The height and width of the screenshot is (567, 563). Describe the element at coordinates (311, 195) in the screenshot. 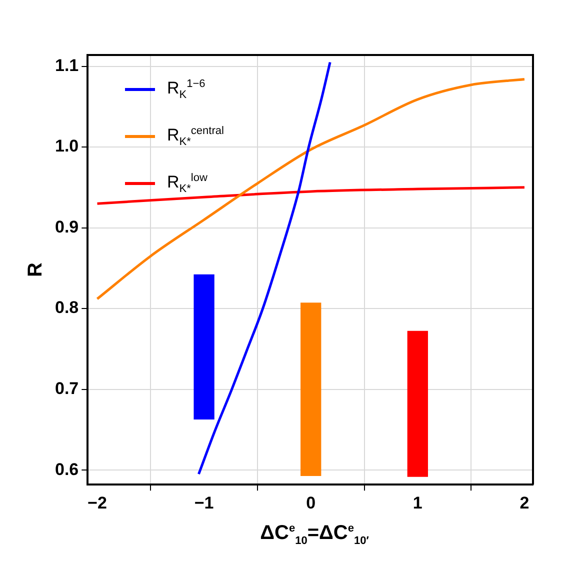

I see `line-series` at that location.